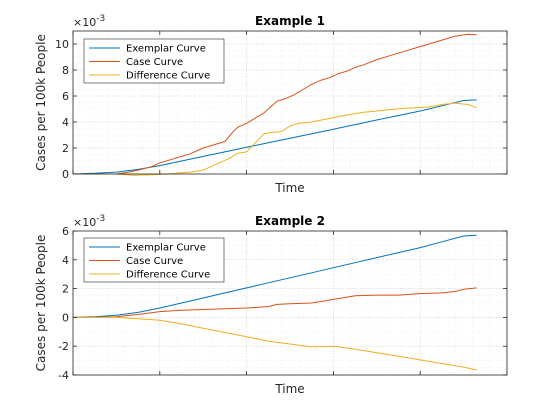 The width and height of the screenshot is (560, 420). What do you see at coordinates (290, 21) in the screenshot?
I see `chart-title: Example 1` at bounding box center [290, 21].